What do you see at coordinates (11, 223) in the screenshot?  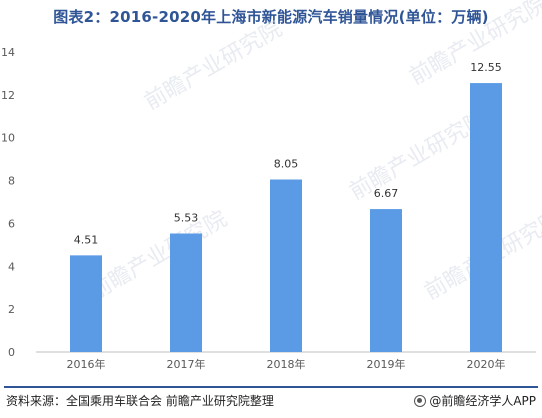 I see `y-tick-label: 6` at bounding box center [11, 223].